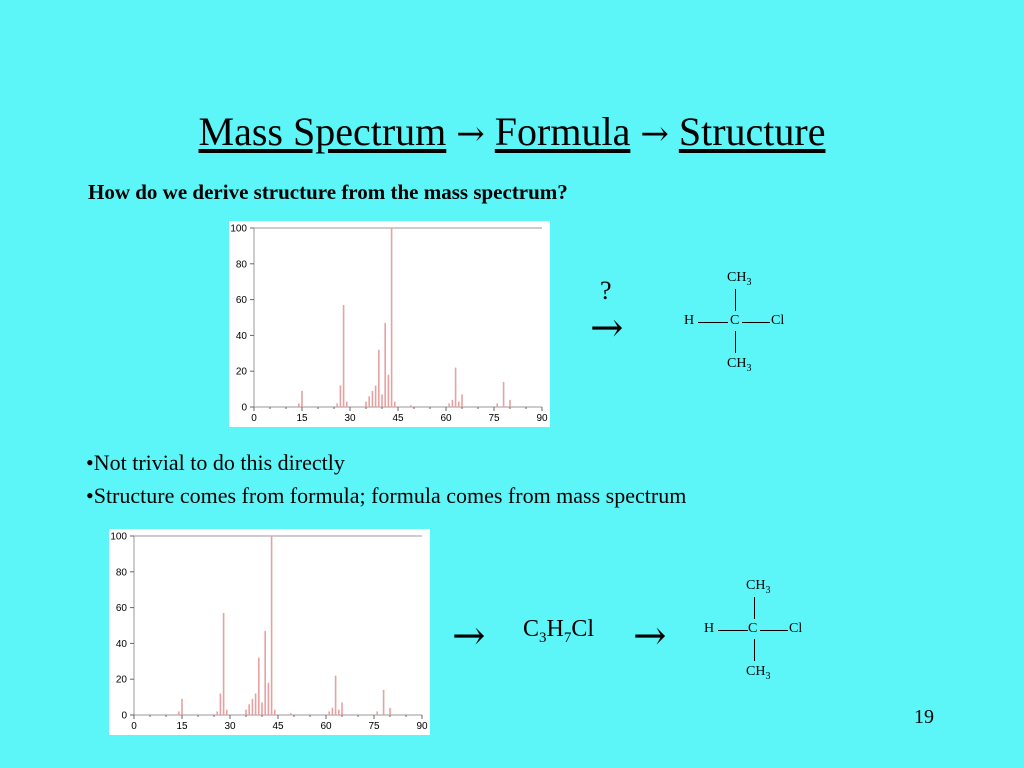 Image resolution: width=1024 pixels, height=768 pixels. What do you see at coordinates (606, 290) in the screenshot?
I see `question-mark: ?` at bounding box center [606, 290].